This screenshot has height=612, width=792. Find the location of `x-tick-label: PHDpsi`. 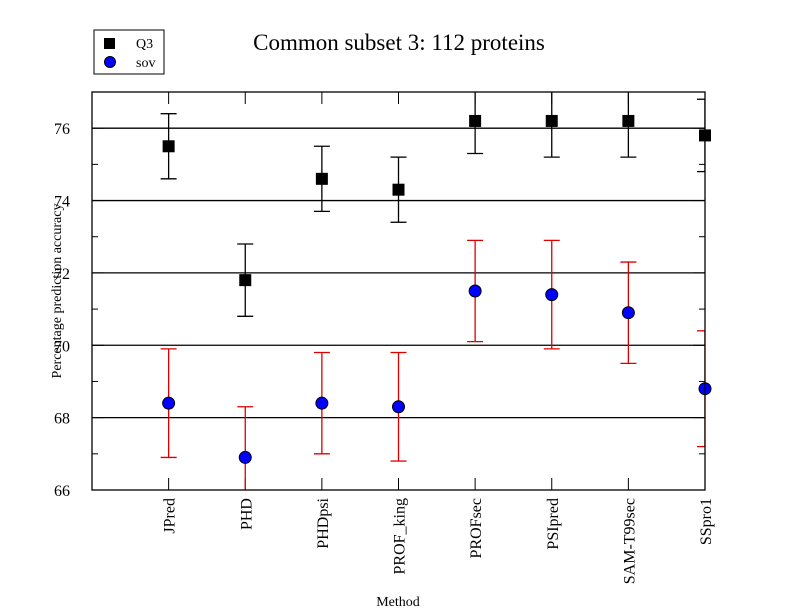

x-tick-label: PHDpsi is located at coordinates (323, 522).